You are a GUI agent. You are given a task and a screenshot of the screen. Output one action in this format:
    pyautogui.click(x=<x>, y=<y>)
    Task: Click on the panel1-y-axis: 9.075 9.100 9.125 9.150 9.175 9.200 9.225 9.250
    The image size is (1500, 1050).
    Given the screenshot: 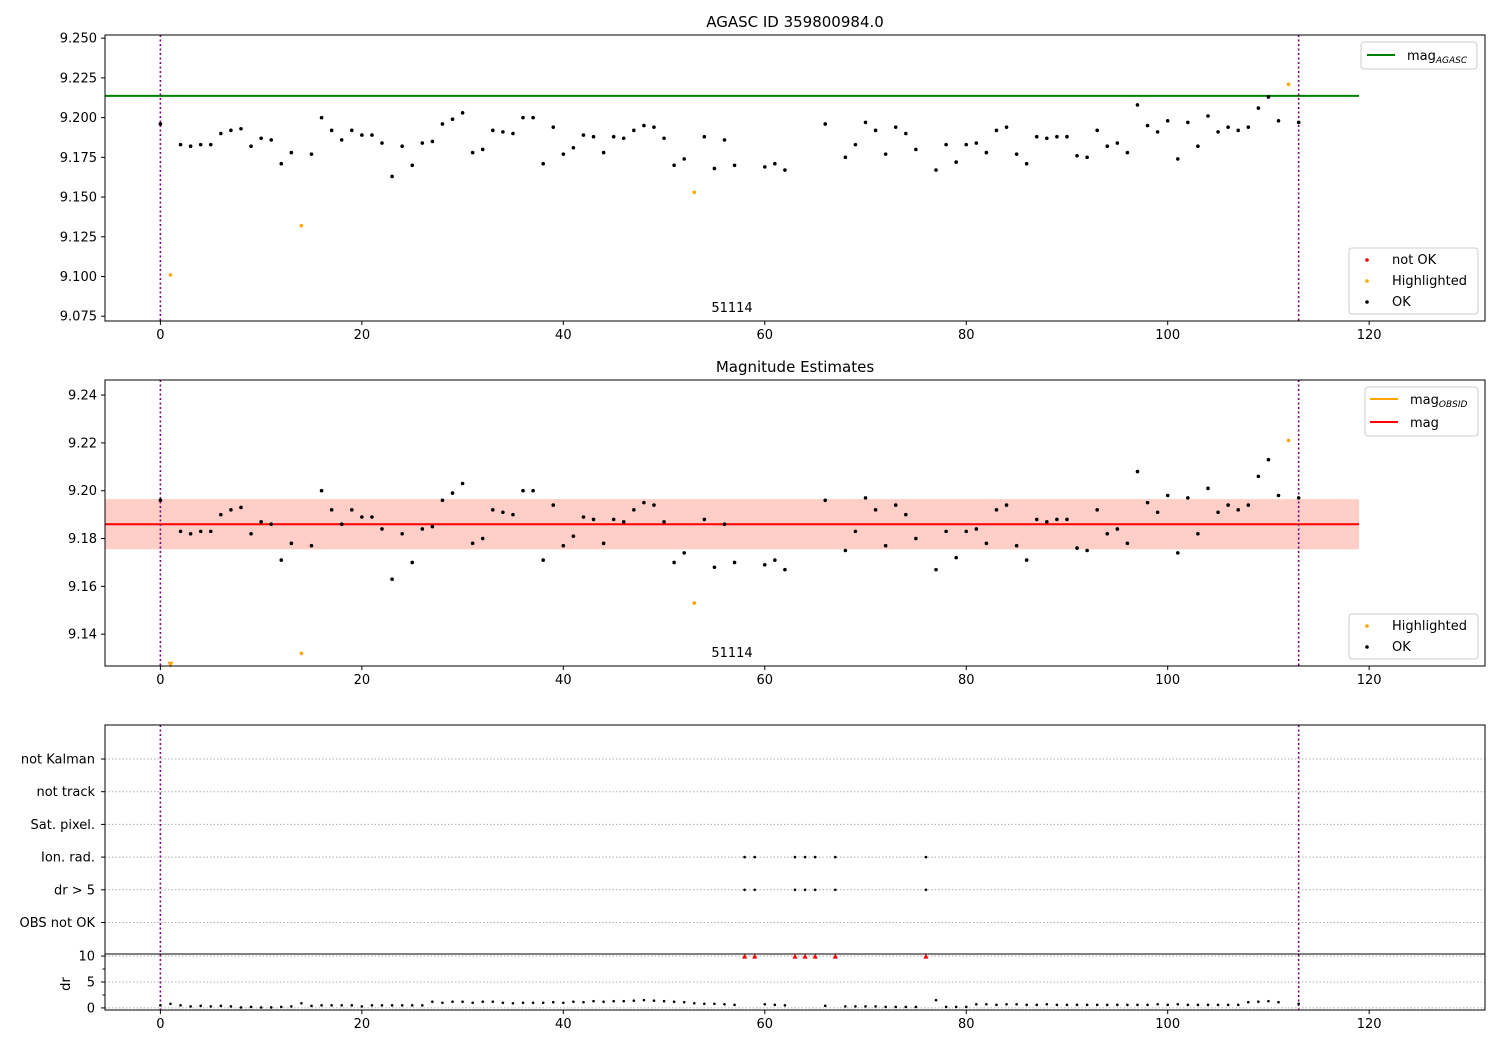 What is the action you would take?
    pyautogui.click(x=82, y=178)
    